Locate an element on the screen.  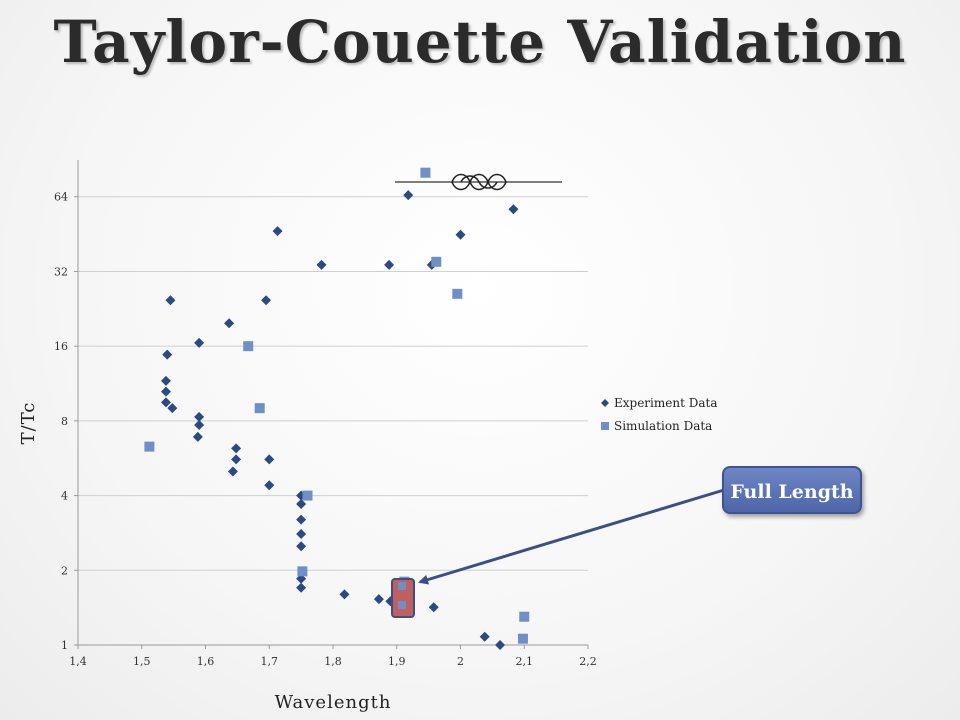
y-tick-label: 8 is located at coordinates (64, 421).